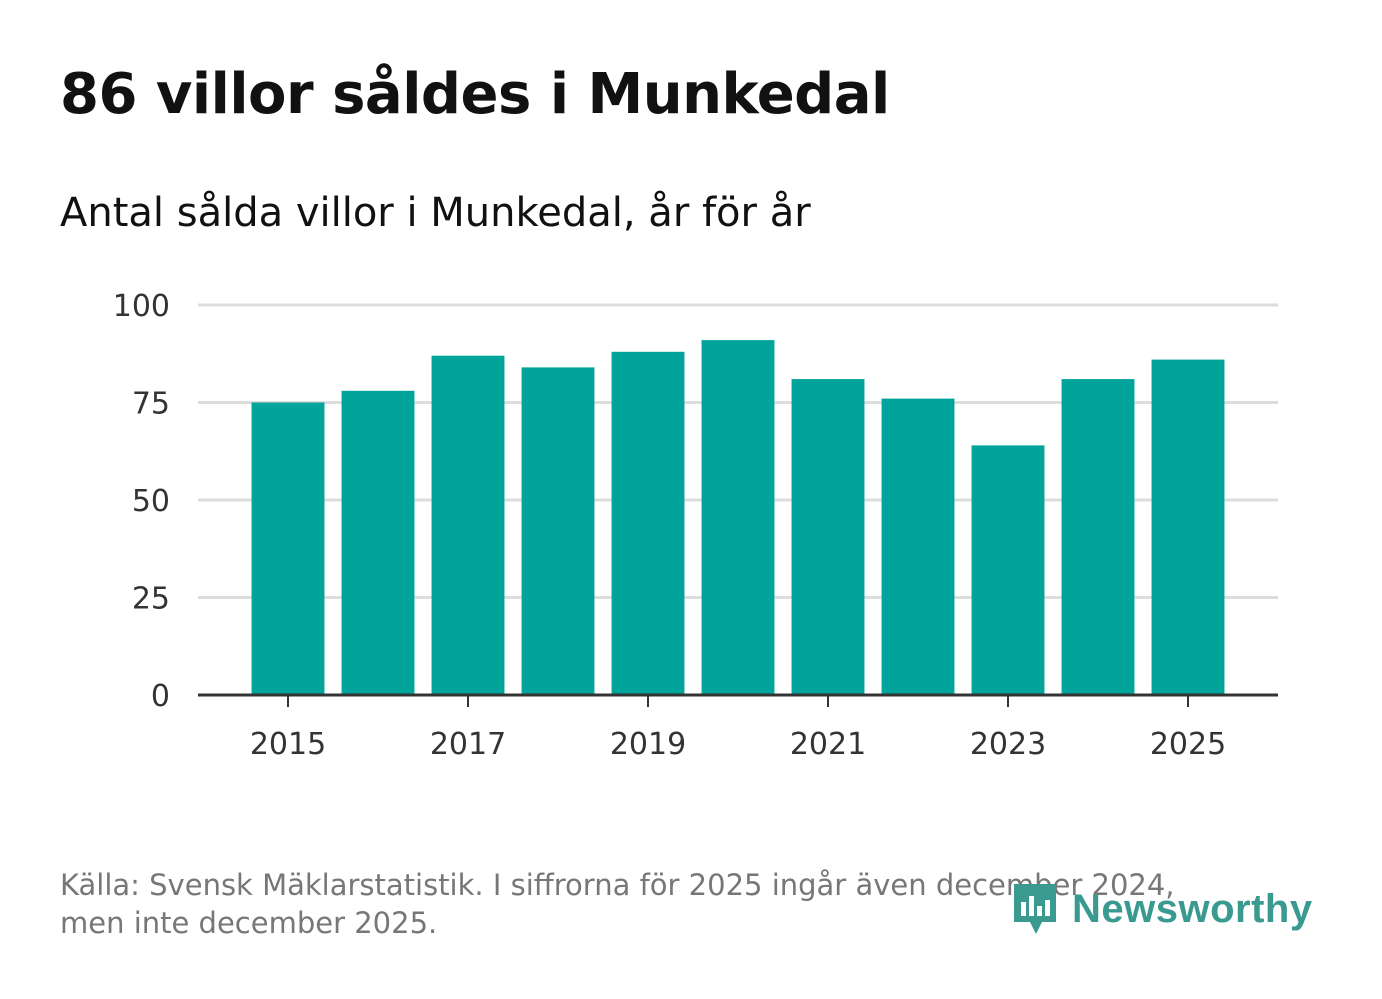 Image resolution: width=1382 pixels, height=999 pixels. What do you see at coordinates (1008, 570) in the screenshot?
I see `bar-2023` at bounding box center [1008, 570].